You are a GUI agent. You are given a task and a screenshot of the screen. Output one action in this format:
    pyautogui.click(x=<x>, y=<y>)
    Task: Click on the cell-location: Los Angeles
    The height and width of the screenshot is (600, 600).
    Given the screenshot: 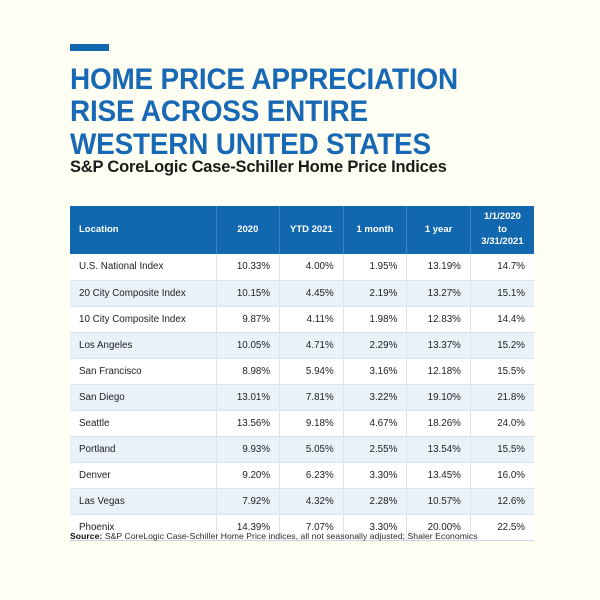 What is the action you would take?
    pyautogui.click(x=143, y=345)
    